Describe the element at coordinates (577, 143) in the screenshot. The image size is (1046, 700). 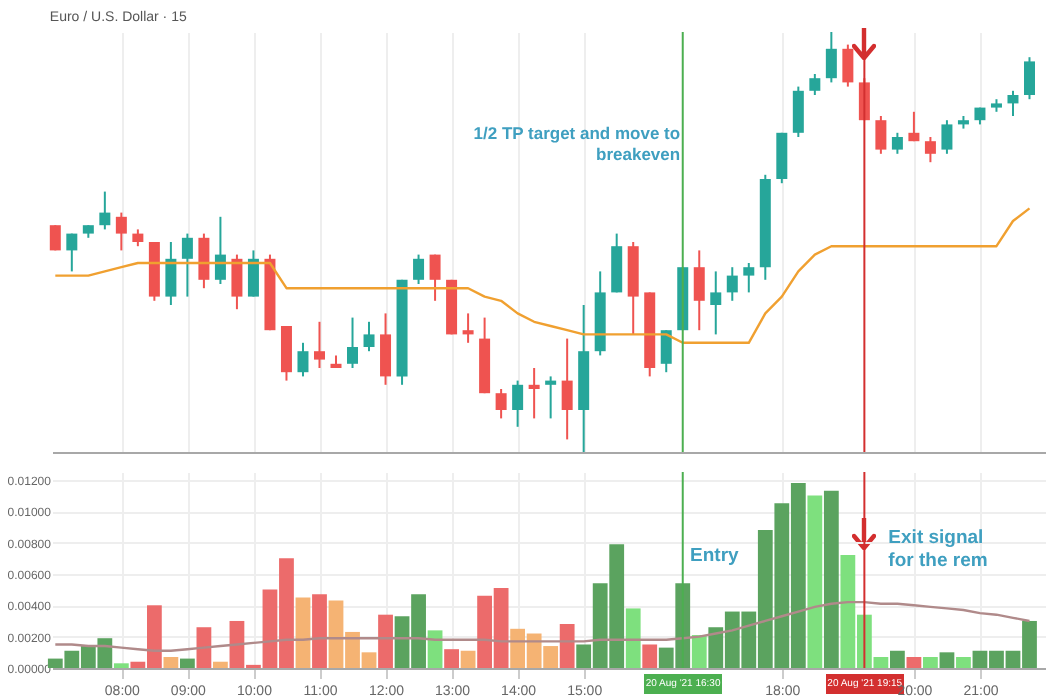
I see `annotation: 1/2 TP target and move to breakeven` at that location.